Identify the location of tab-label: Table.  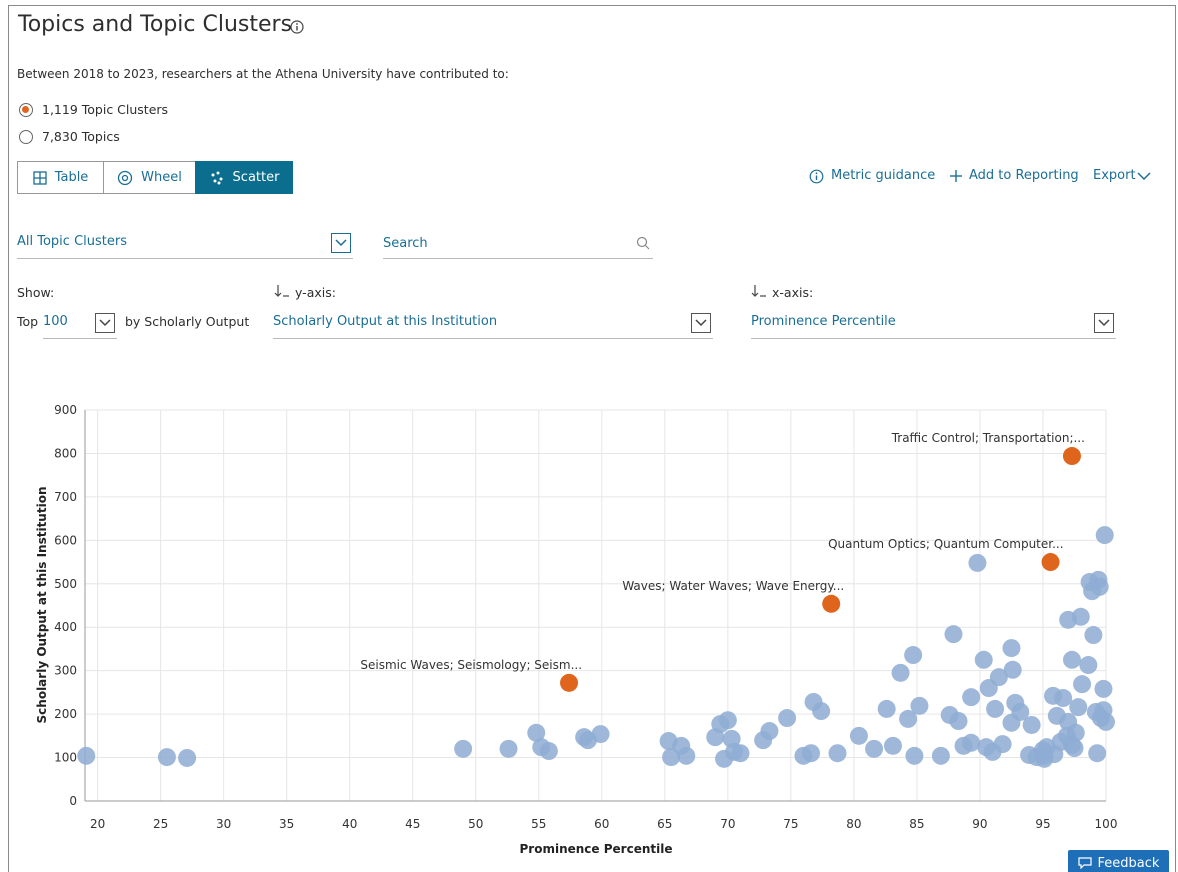
(71, 177).